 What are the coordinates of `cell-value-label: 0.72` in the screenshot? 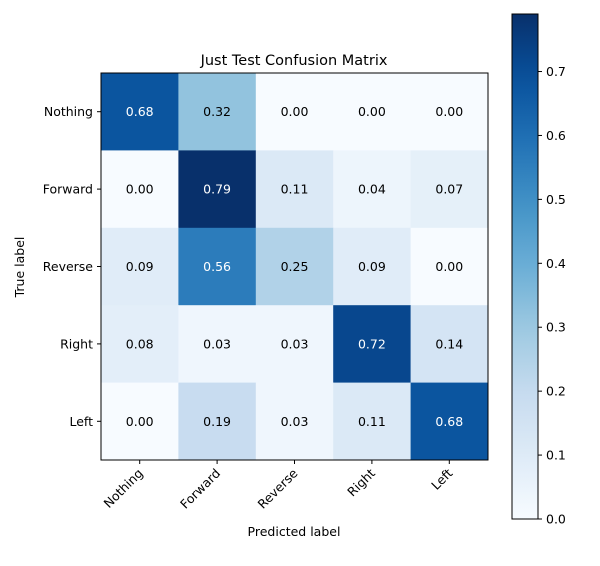 It's located at (372, 343).